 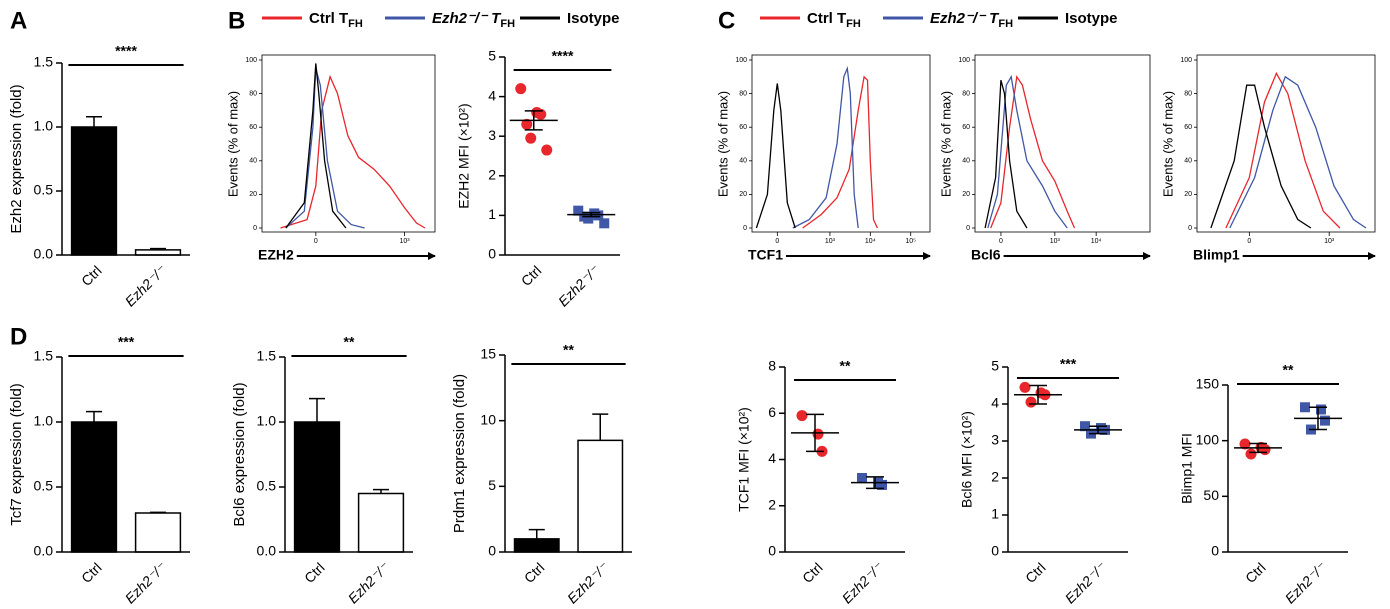 I want to click on x-tick-label: 10⁴, so click(x=870, y=241).